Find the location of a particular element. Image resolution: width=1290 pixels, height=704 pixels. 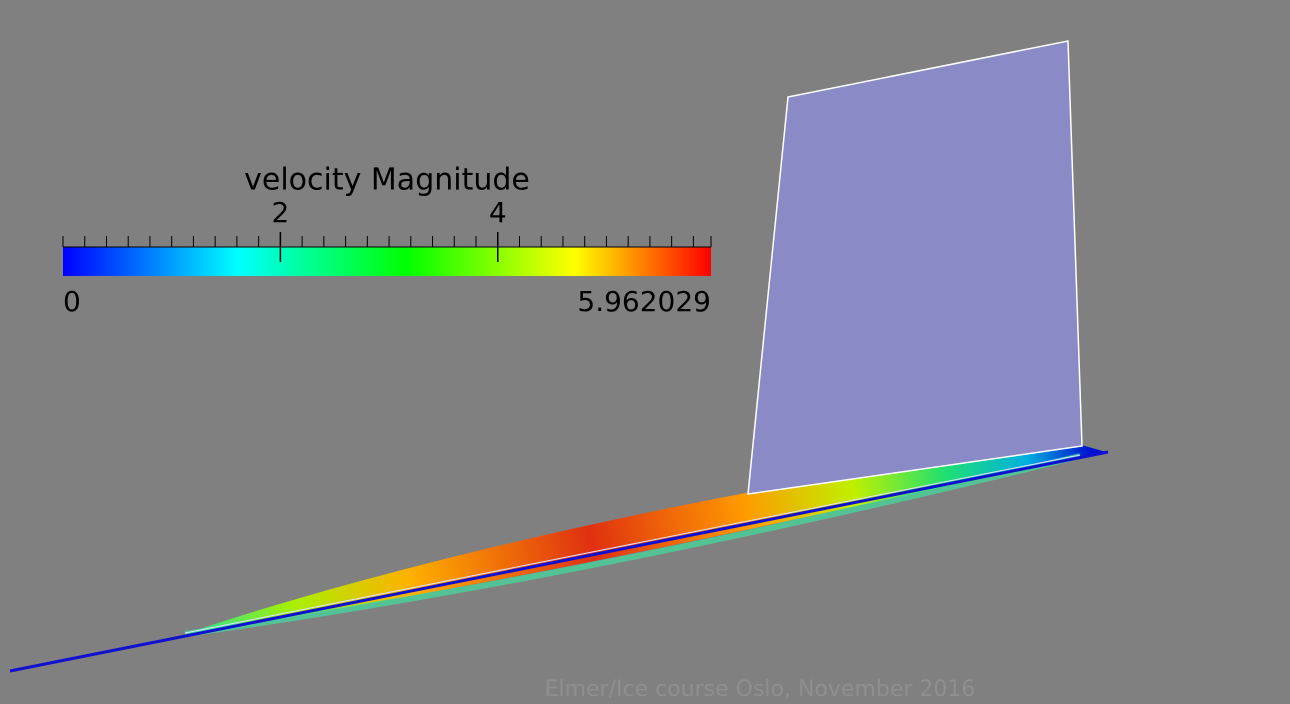

tick-label: 2 is located at coordinates (280, 212).